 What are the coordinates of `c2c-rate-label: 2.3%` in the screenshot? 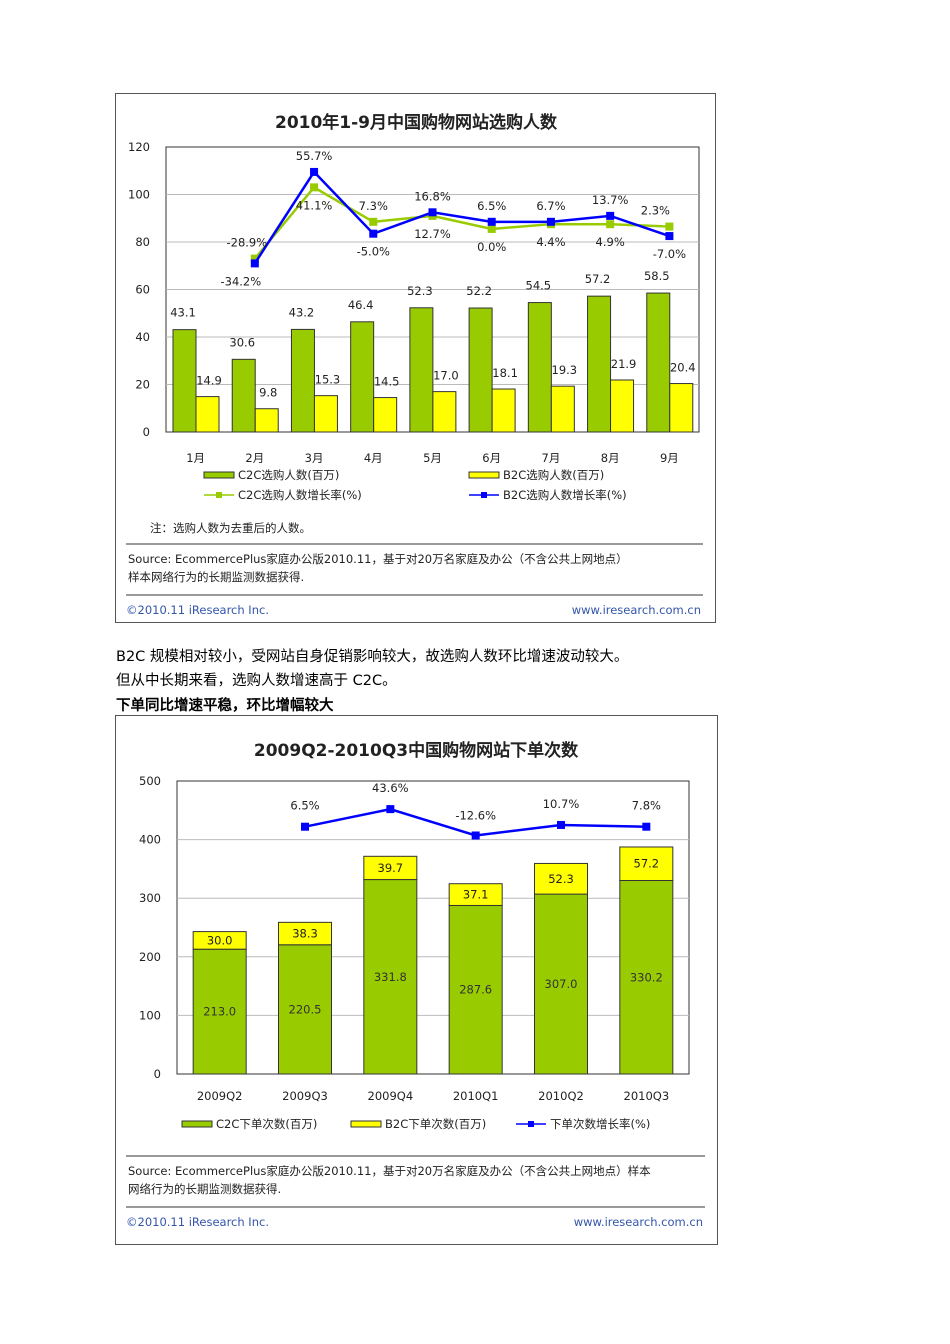 It's located at (655, 211).